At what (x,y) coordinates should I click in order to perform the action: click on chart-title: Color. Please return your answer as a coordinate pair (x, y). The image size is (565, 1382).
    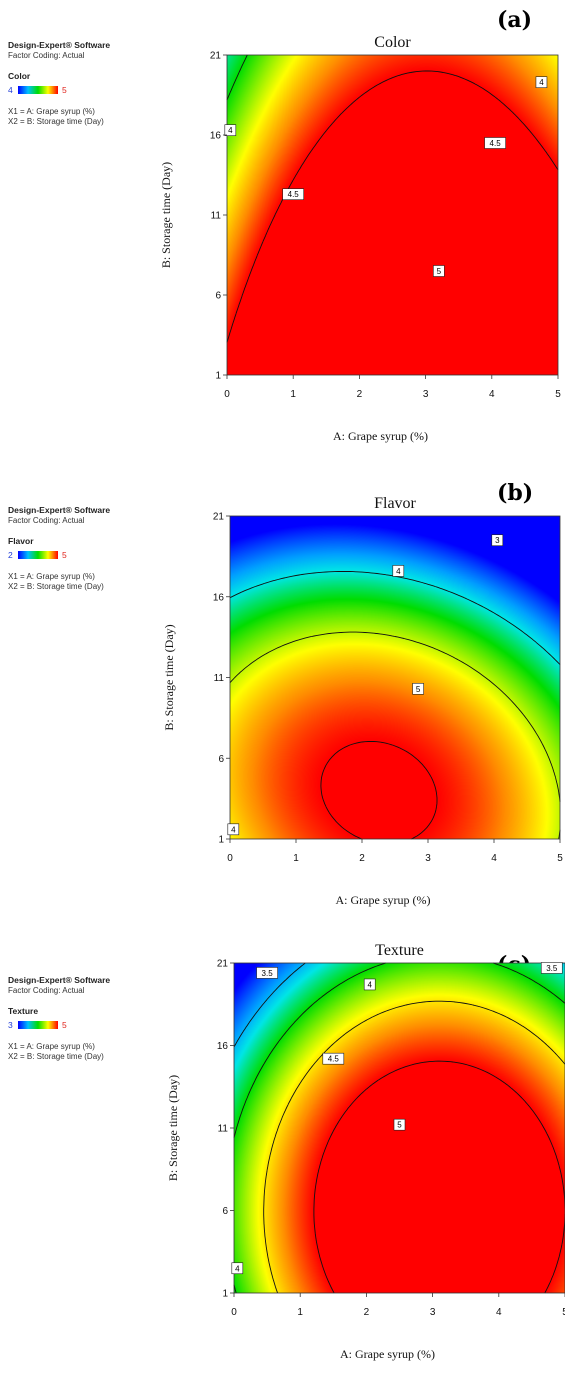
    Looking at the image, I should click on (392, 42).